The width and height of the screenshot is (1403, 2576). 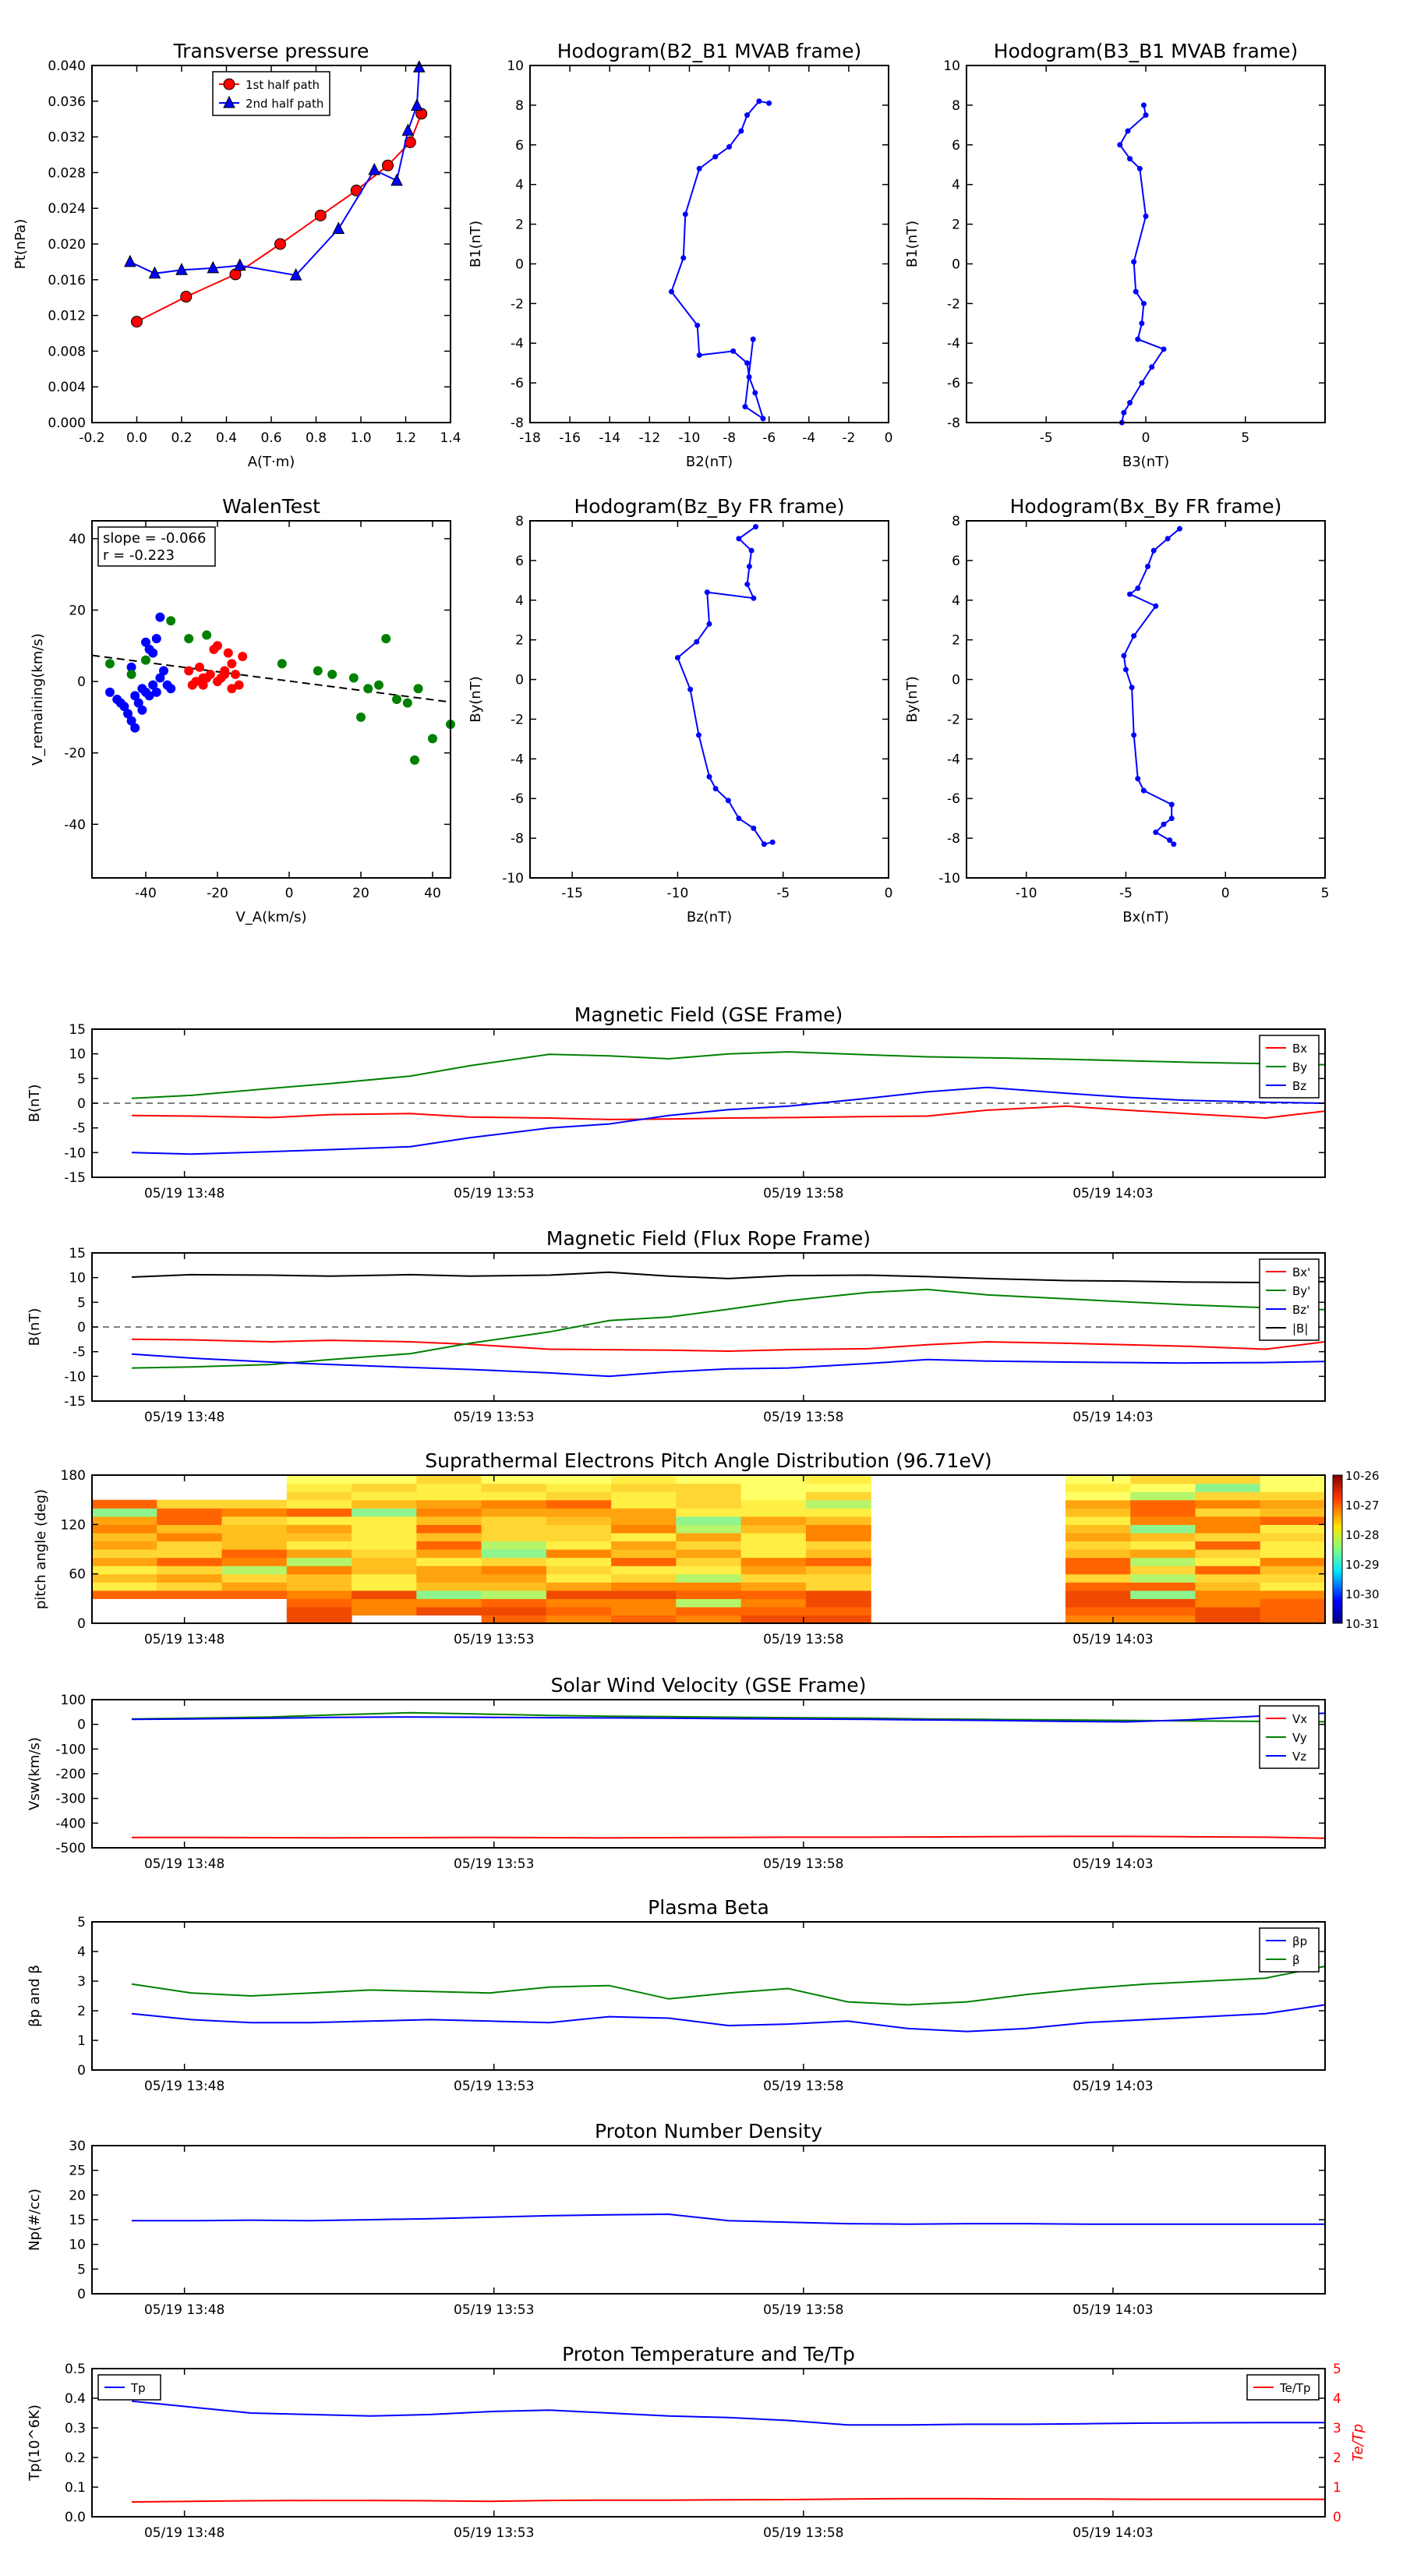 I want to click on pt-ytick-label: 0.020, so click(x=67, y=245).